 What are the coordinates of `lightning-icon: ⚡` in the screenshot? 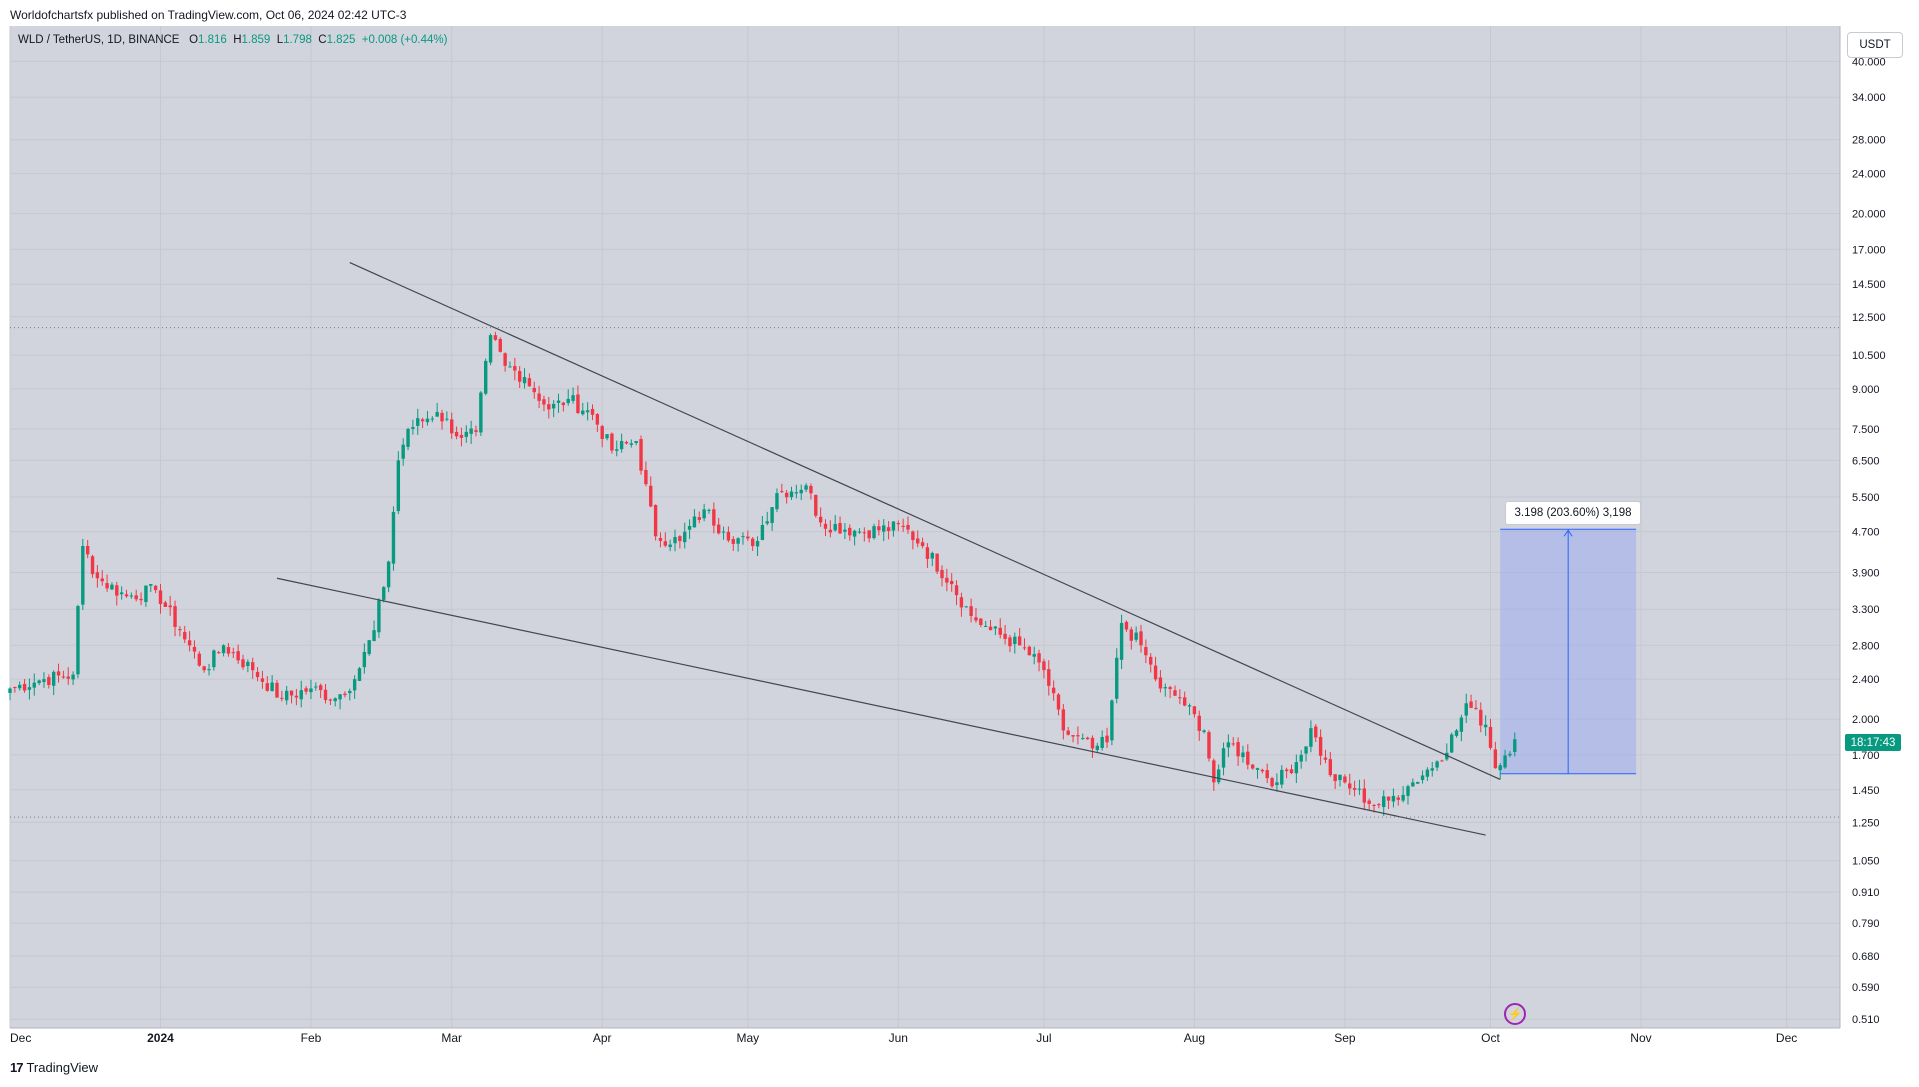 It's located at (1515, 1014).